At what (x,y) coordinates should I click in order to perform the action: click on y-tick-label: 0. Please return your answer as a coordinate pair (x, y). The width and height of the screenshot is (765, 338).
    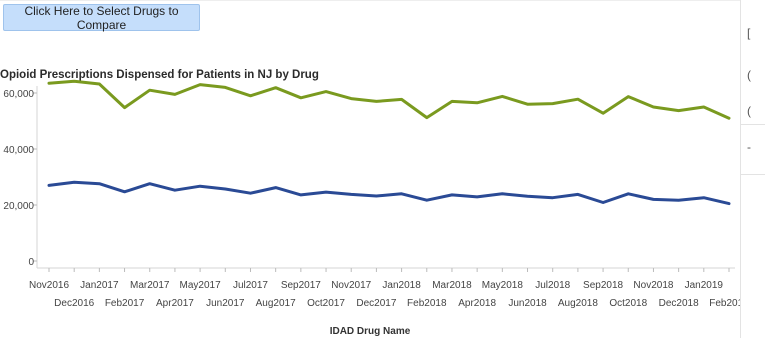
    Looking at the image, I should click on (31, 262).